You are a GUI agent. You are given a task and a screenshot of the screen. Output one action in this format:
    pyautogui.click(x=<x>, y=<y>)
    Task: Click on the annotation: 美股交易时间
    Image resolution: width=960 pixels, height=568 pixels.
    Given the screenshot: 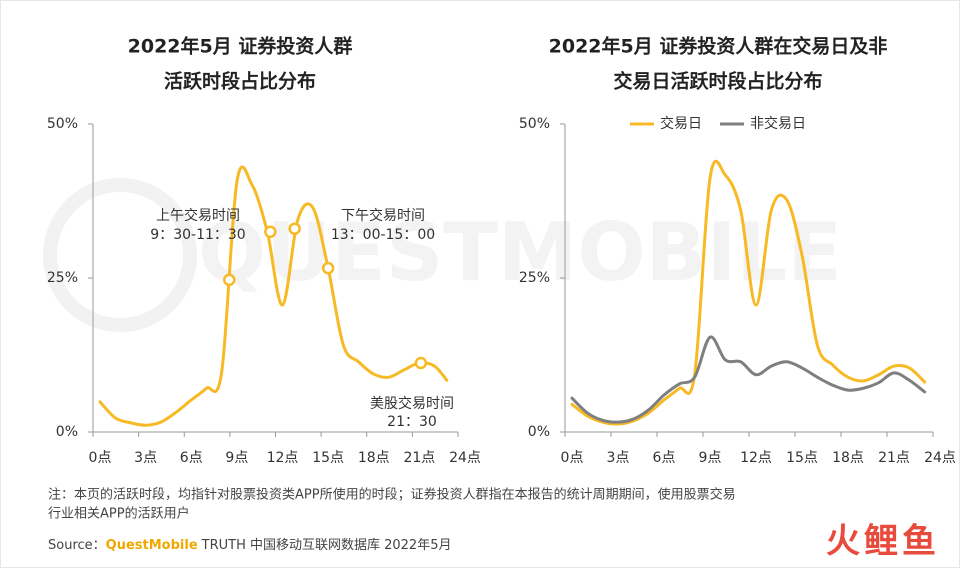 What is the action you would take?
    pyautogui.click(x=412, y=403)
    